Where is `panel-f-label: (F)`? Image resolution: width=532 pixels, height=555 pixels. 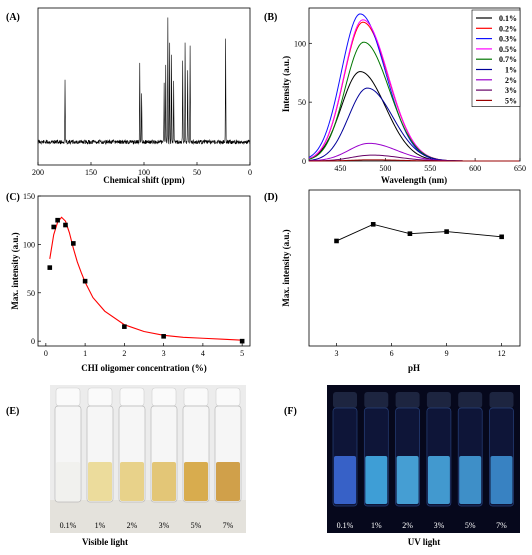 panel-f-label: (F) is located at coordinates (290, 411).